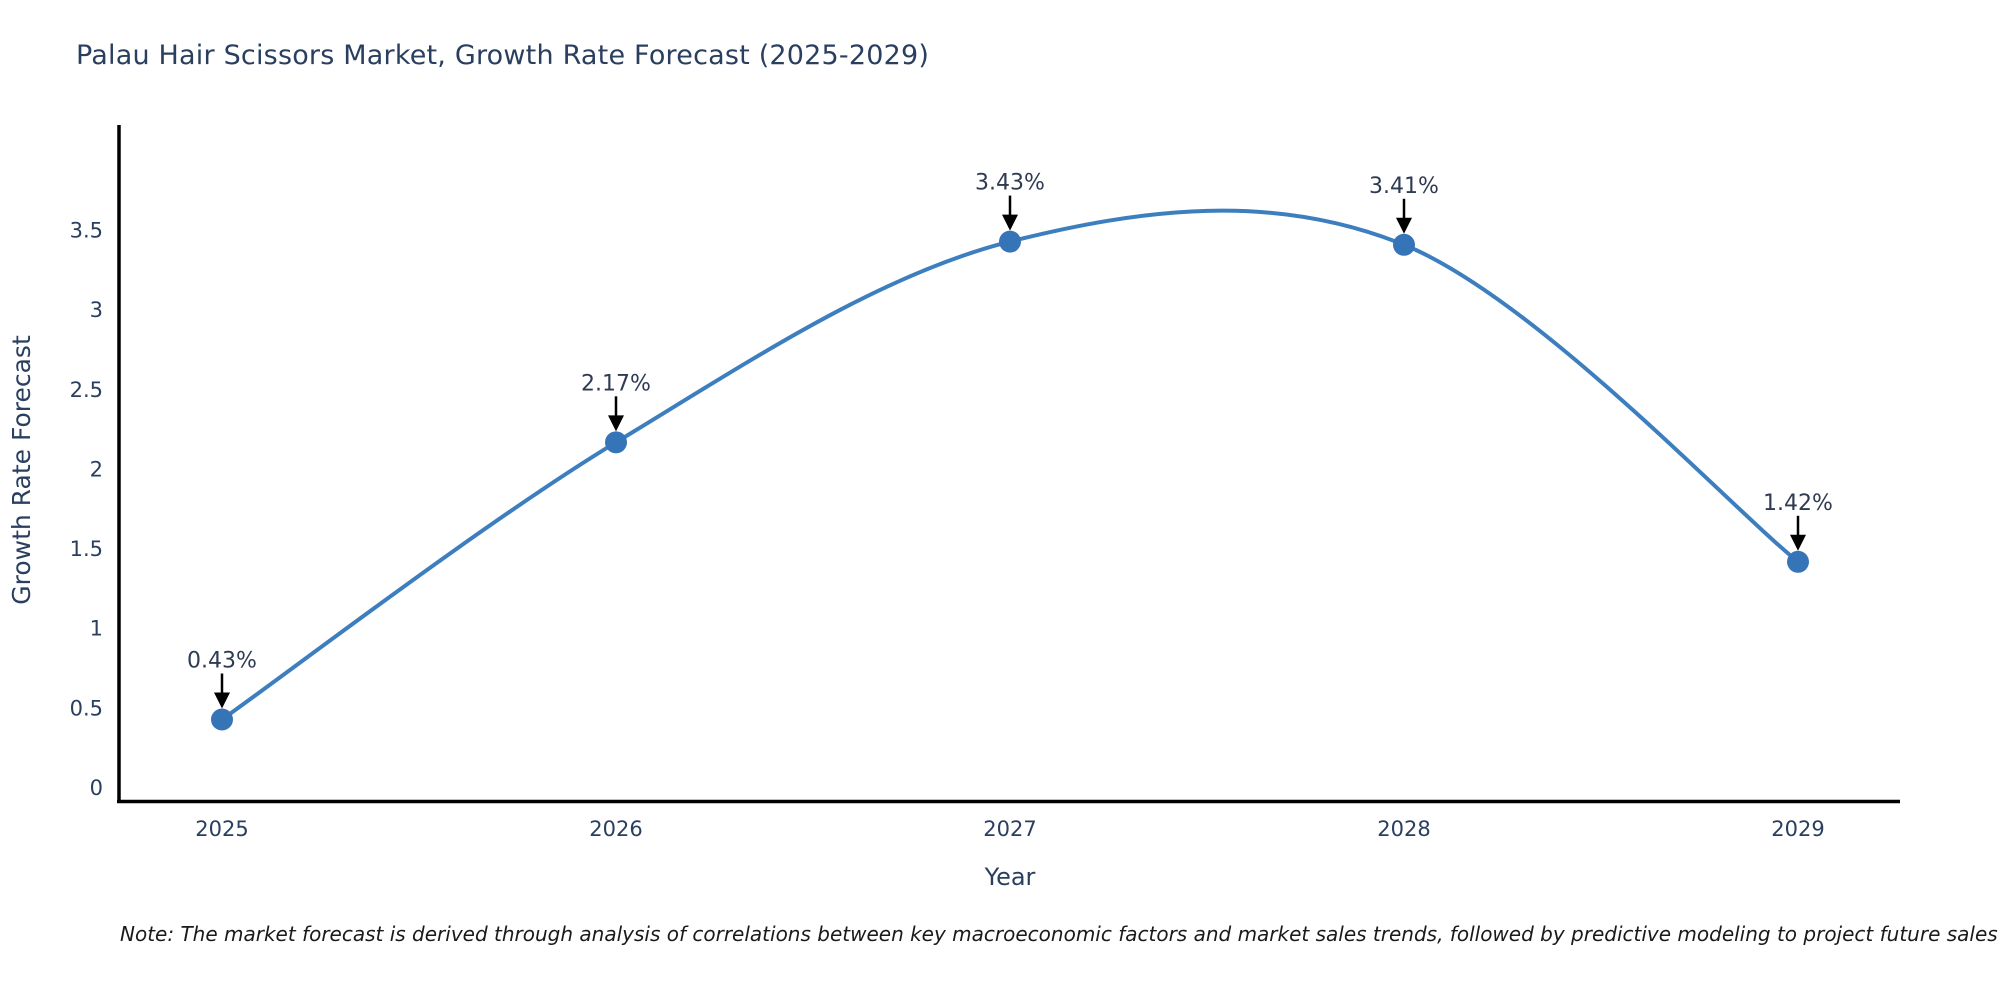  I want to click on x-tick-label: 2029, so click(1797, 829).